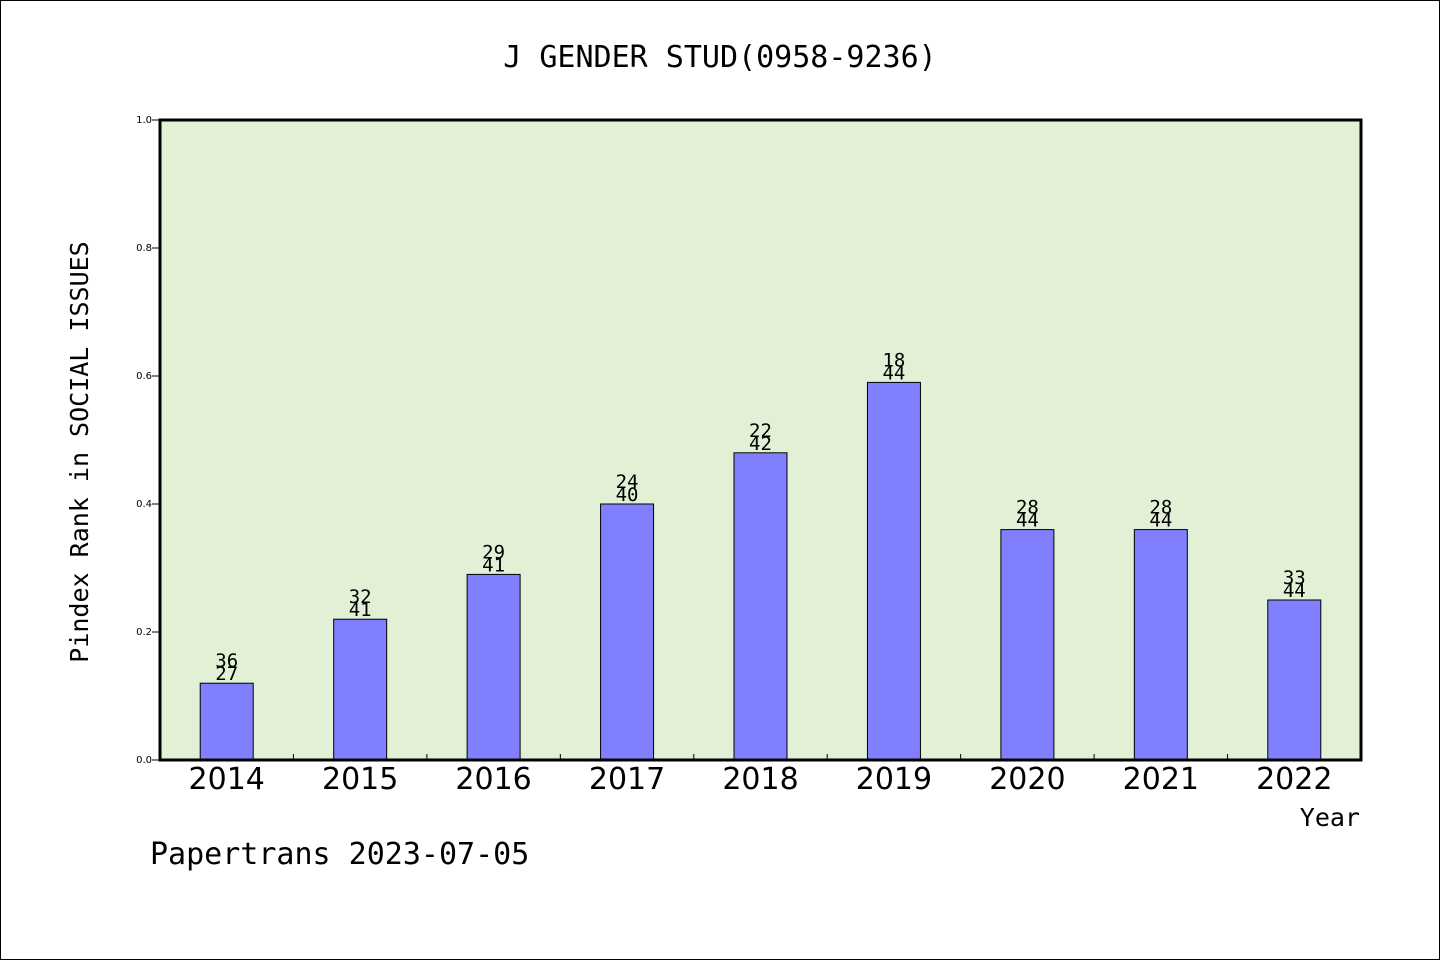 The image size is (1440, 960). Describe the element at coordinates (144, 248) in the screenshot. I see `y-tick-label: 0.8` at that location.